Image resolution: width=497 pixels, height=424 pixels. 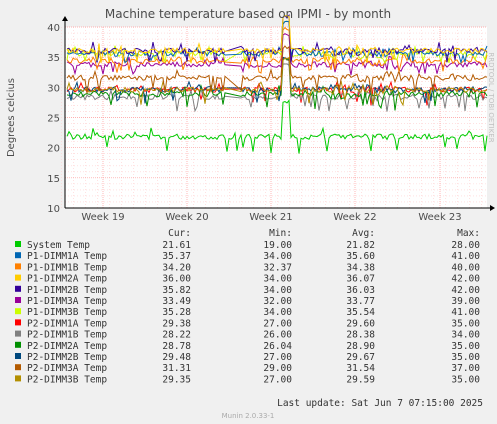 I want to click on legend-value-cur: 29.38, so click(x=176, y=323).